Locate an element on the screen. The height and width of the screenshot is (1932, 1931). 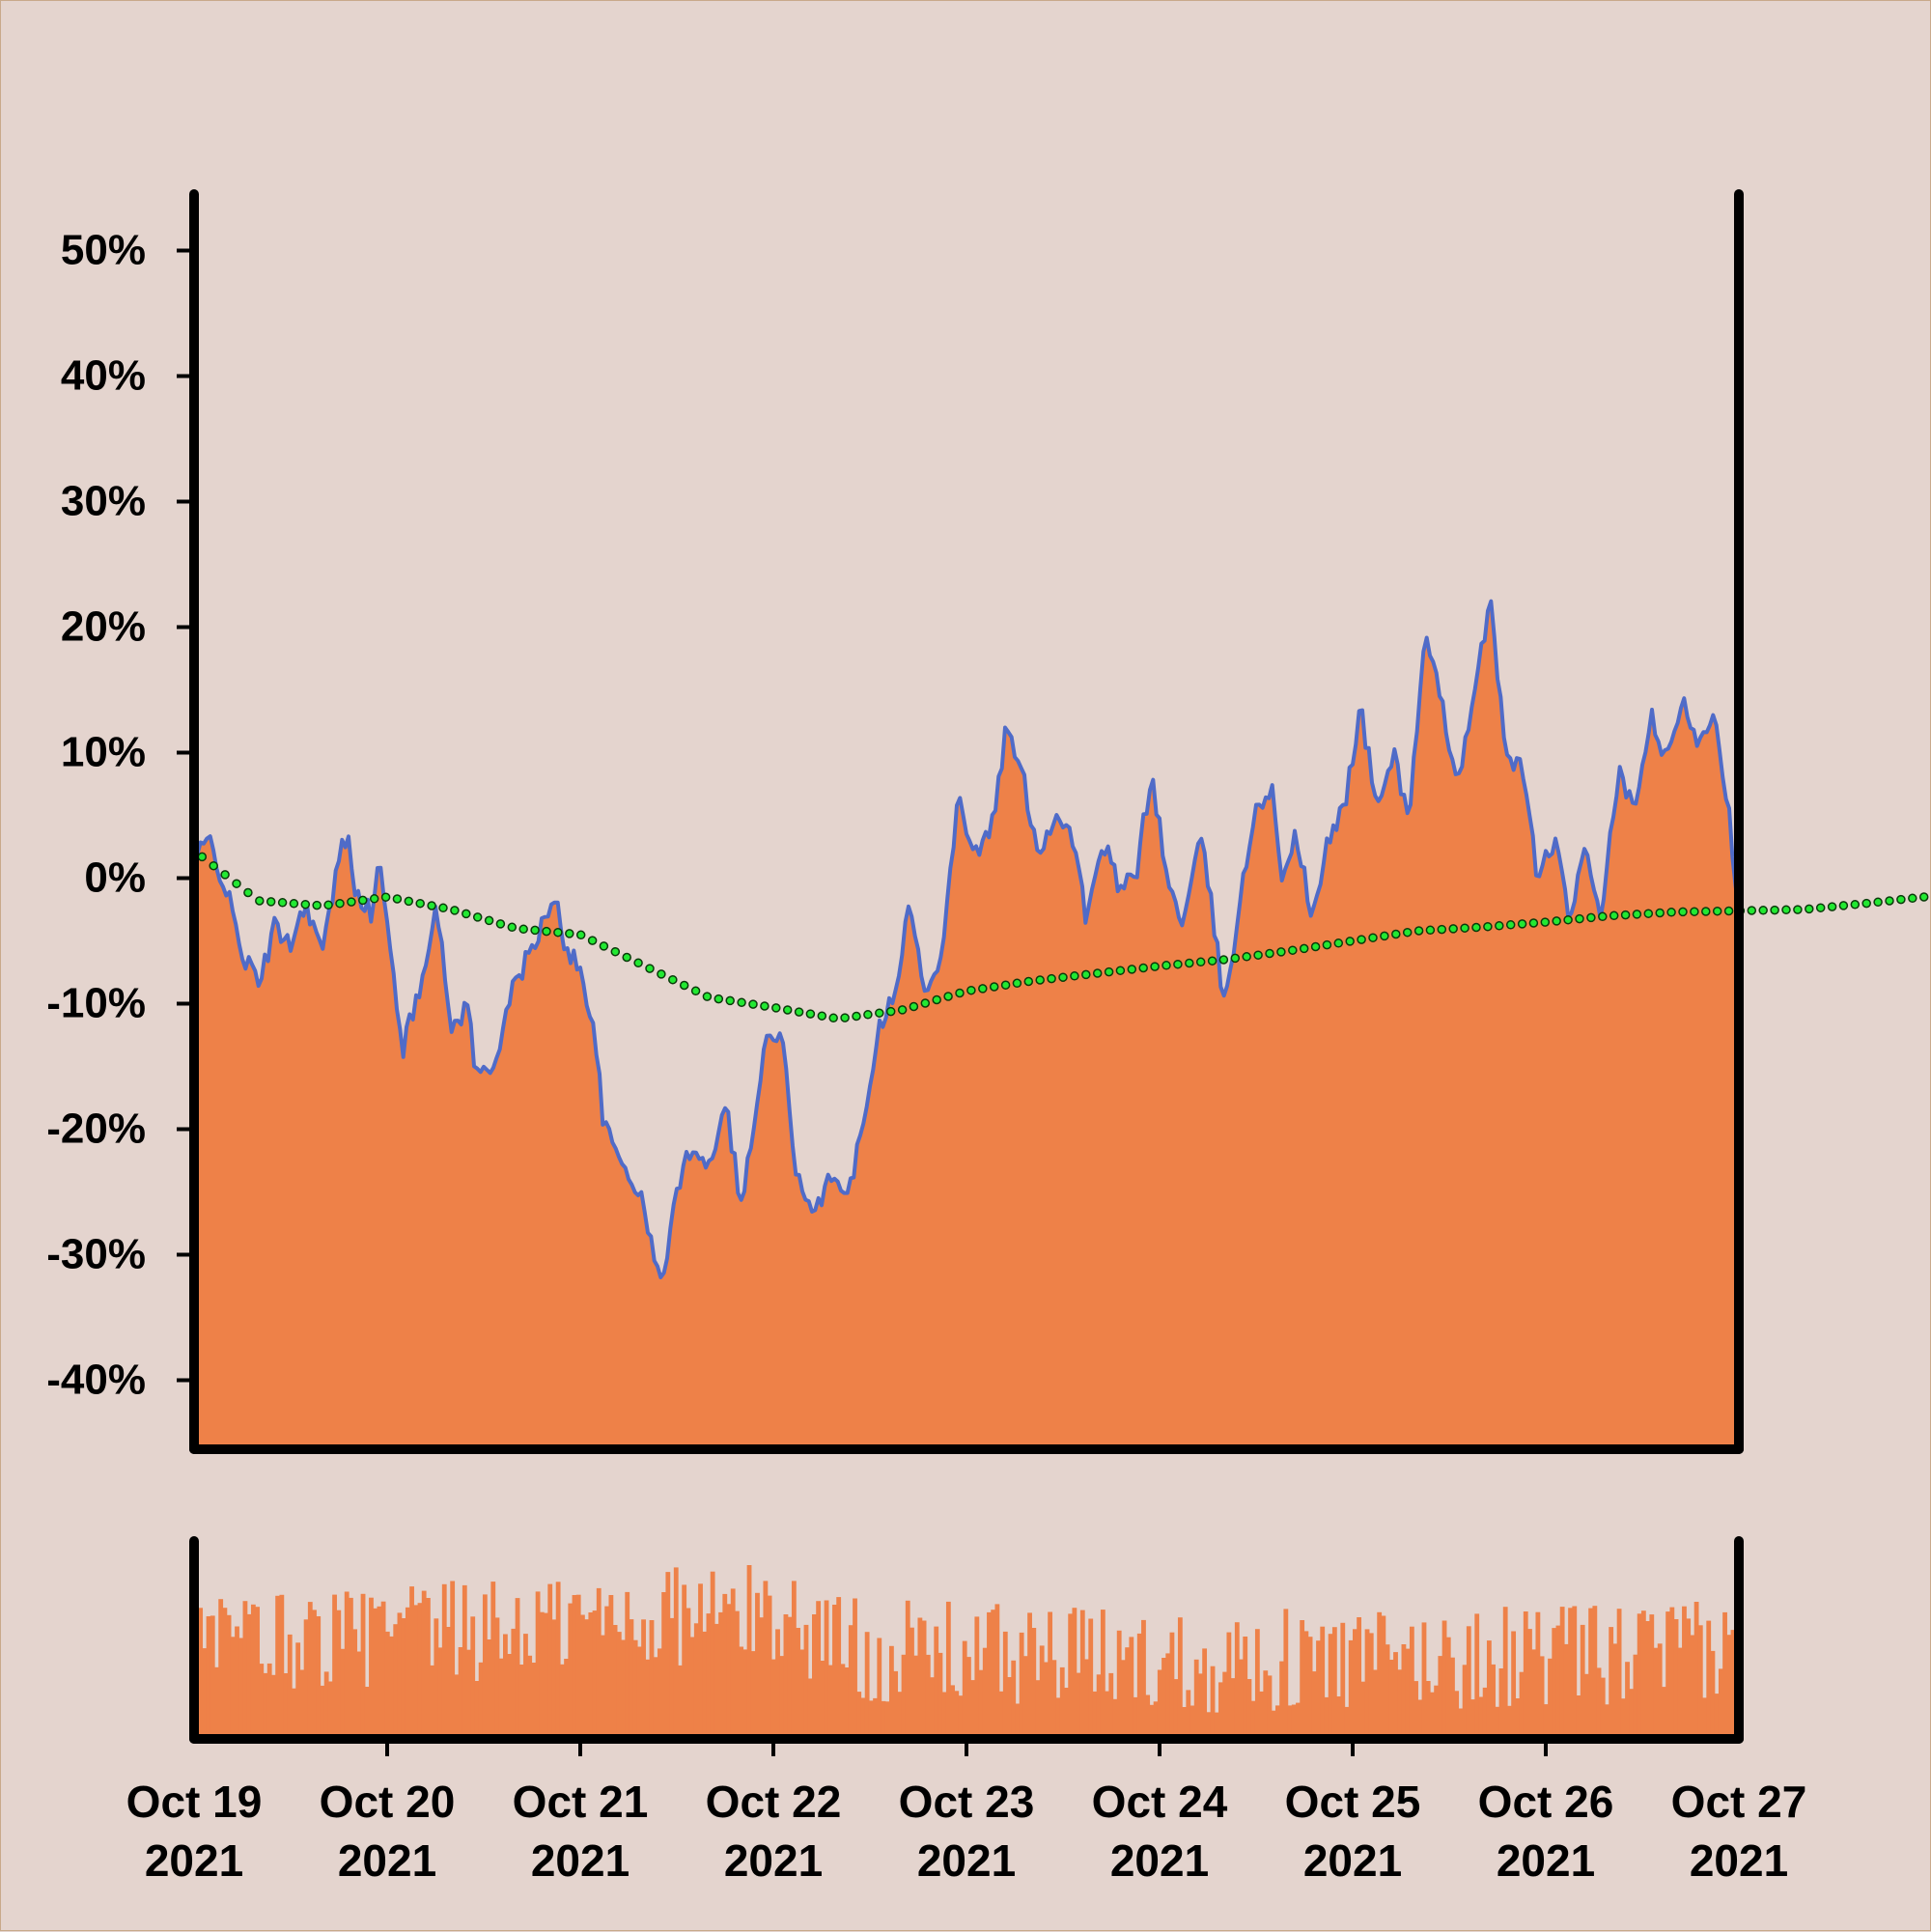
x-tick-label-date: Oct 19 is located at coordinates (194, 1802).